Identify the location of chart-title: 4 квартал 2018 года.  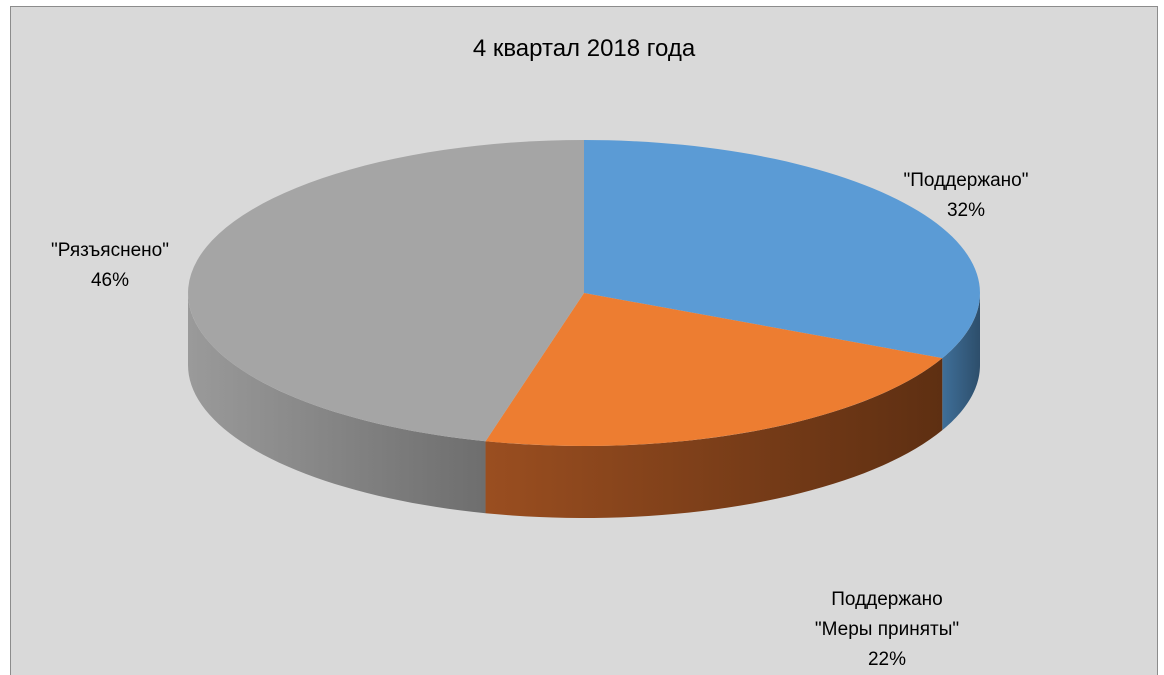
(584, 48).